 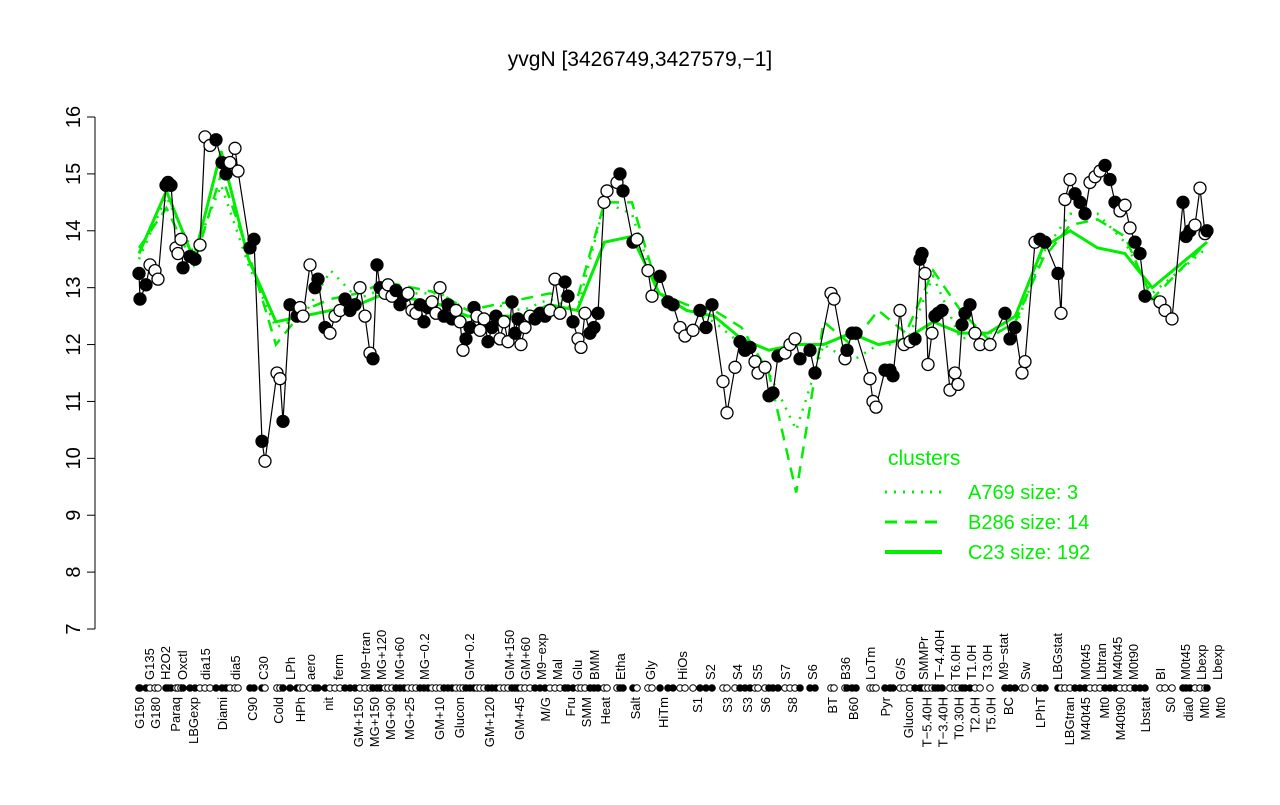 What do you see at coordinates (1217, 662) in the screenshot?
I see `x-tick-label-upper: Lbexp` at bounding box center [1217, 662].